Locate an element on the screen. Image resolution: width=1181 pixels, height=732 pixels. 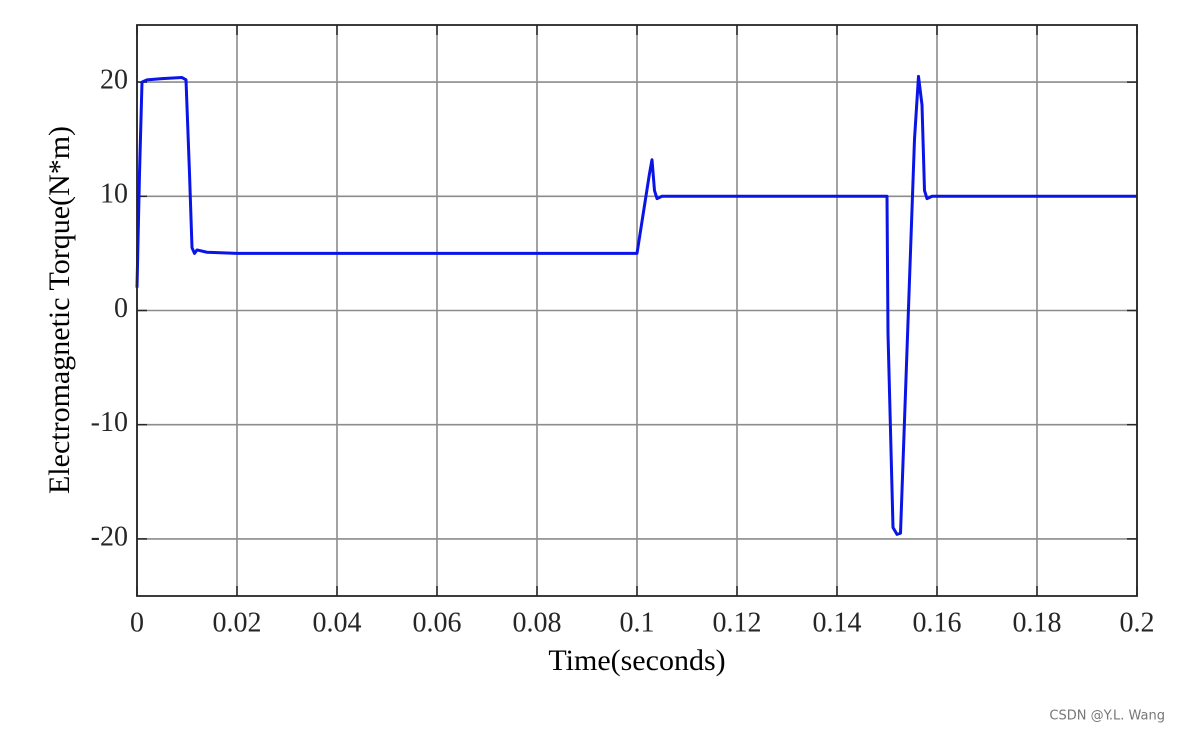
x-tick-label: 0.02 is located at coordinates (237, 622).